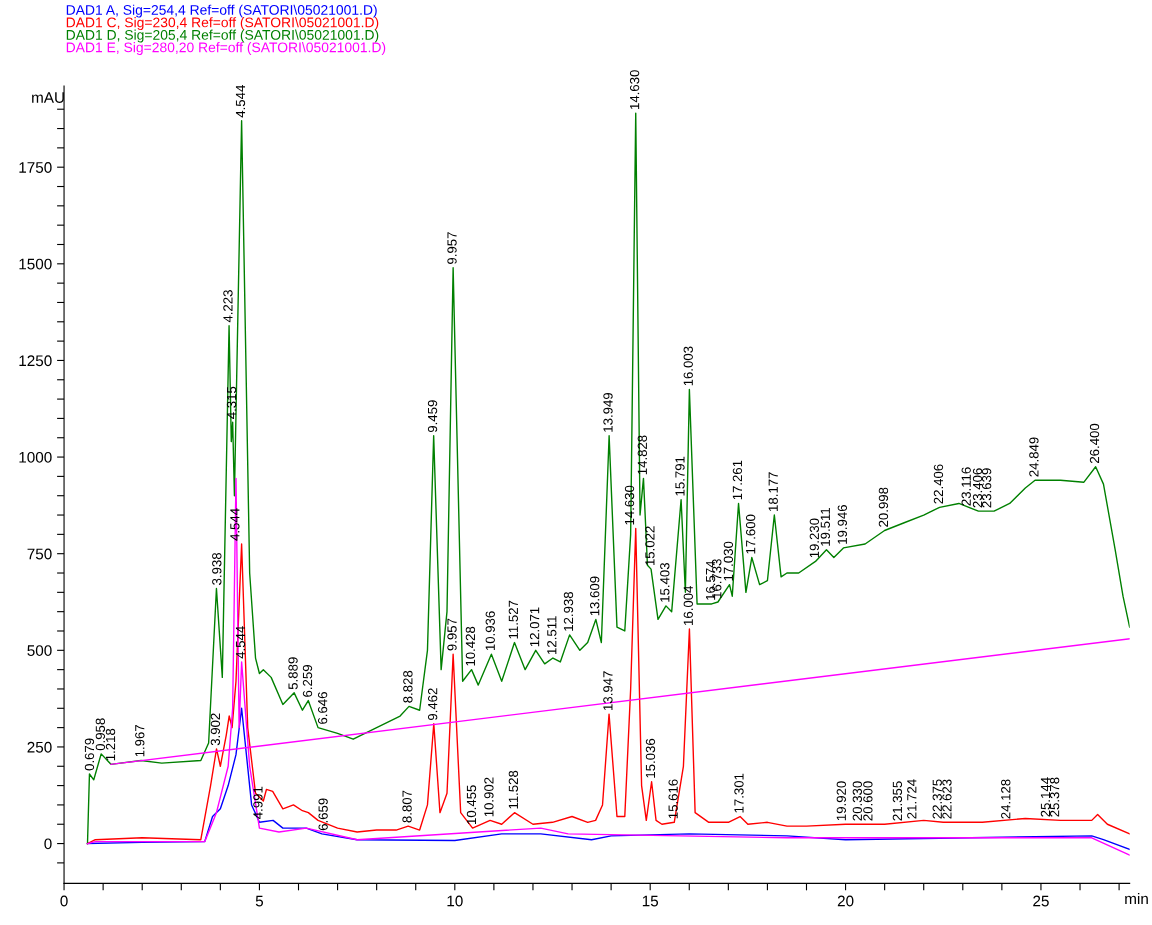 The height and width of the screenshot is (925, 1152). What do you see at coordinates (513, 789) in the screenshot?
I see `annotation: 11.528` at bounding box center [513, 789].